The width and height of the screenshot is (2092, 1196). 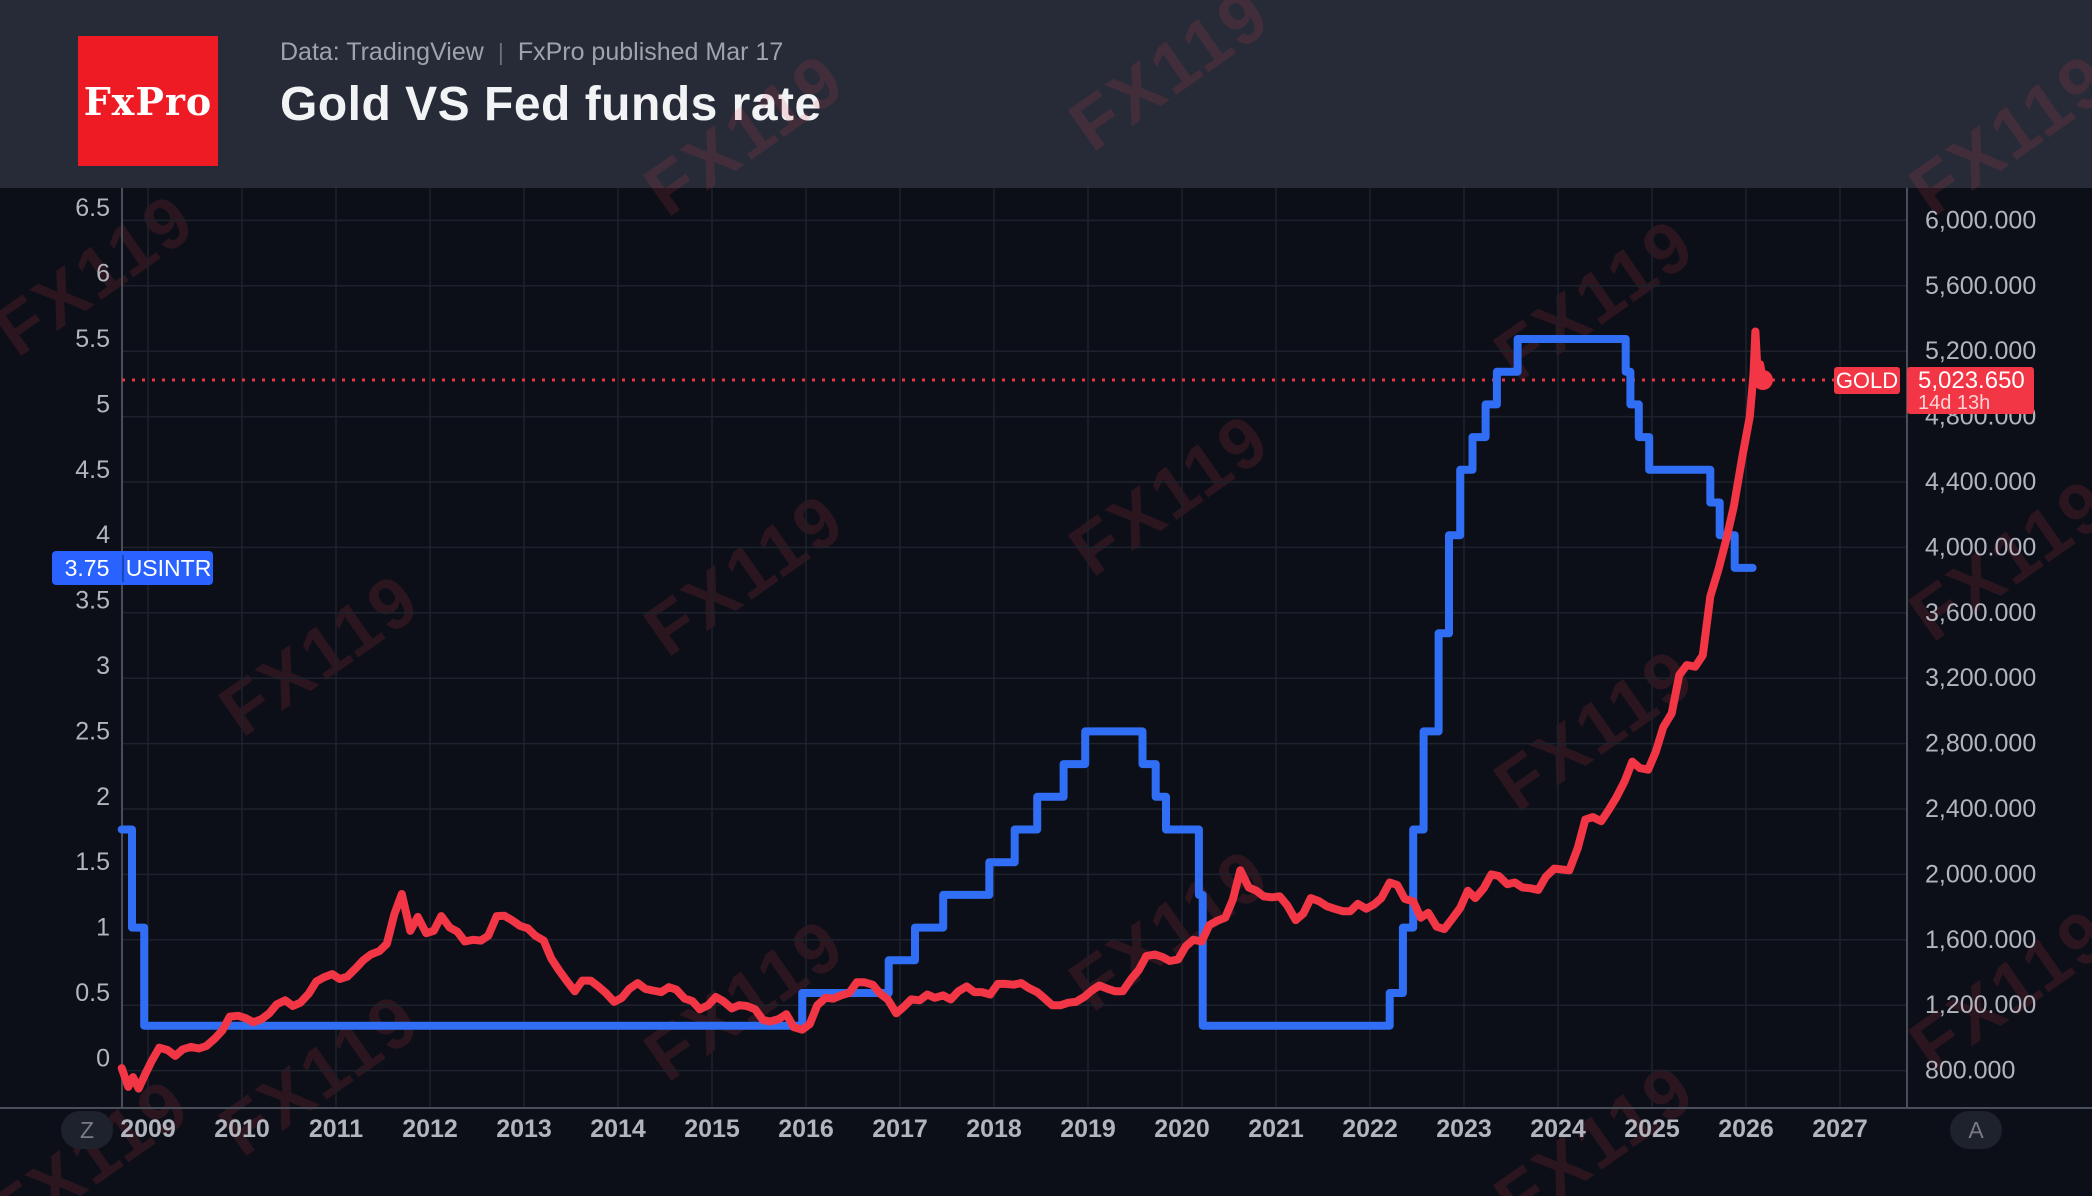 What do you see at coordinates (1088, 1129) in the screenshot?
I see `svg-text: 2019` at bounding box center [1088, 1129].